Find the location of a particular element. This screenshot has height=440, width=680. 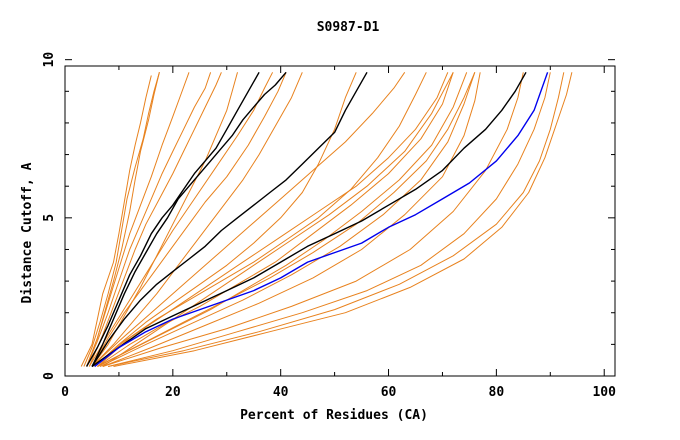

y-tick-label: 10 is located at coordinates (49, 60).